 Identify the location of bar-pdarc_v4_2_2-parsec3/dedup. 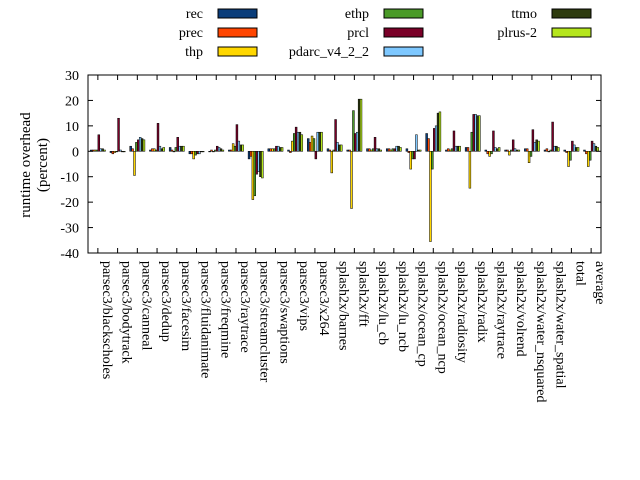
(160, 148).